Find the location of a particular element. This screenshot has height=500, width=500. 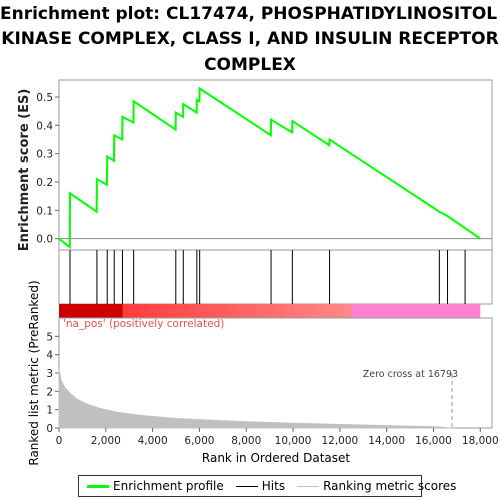

x-axis-label: Rank in Ordered Dataset is located at coordinates (276, 458).